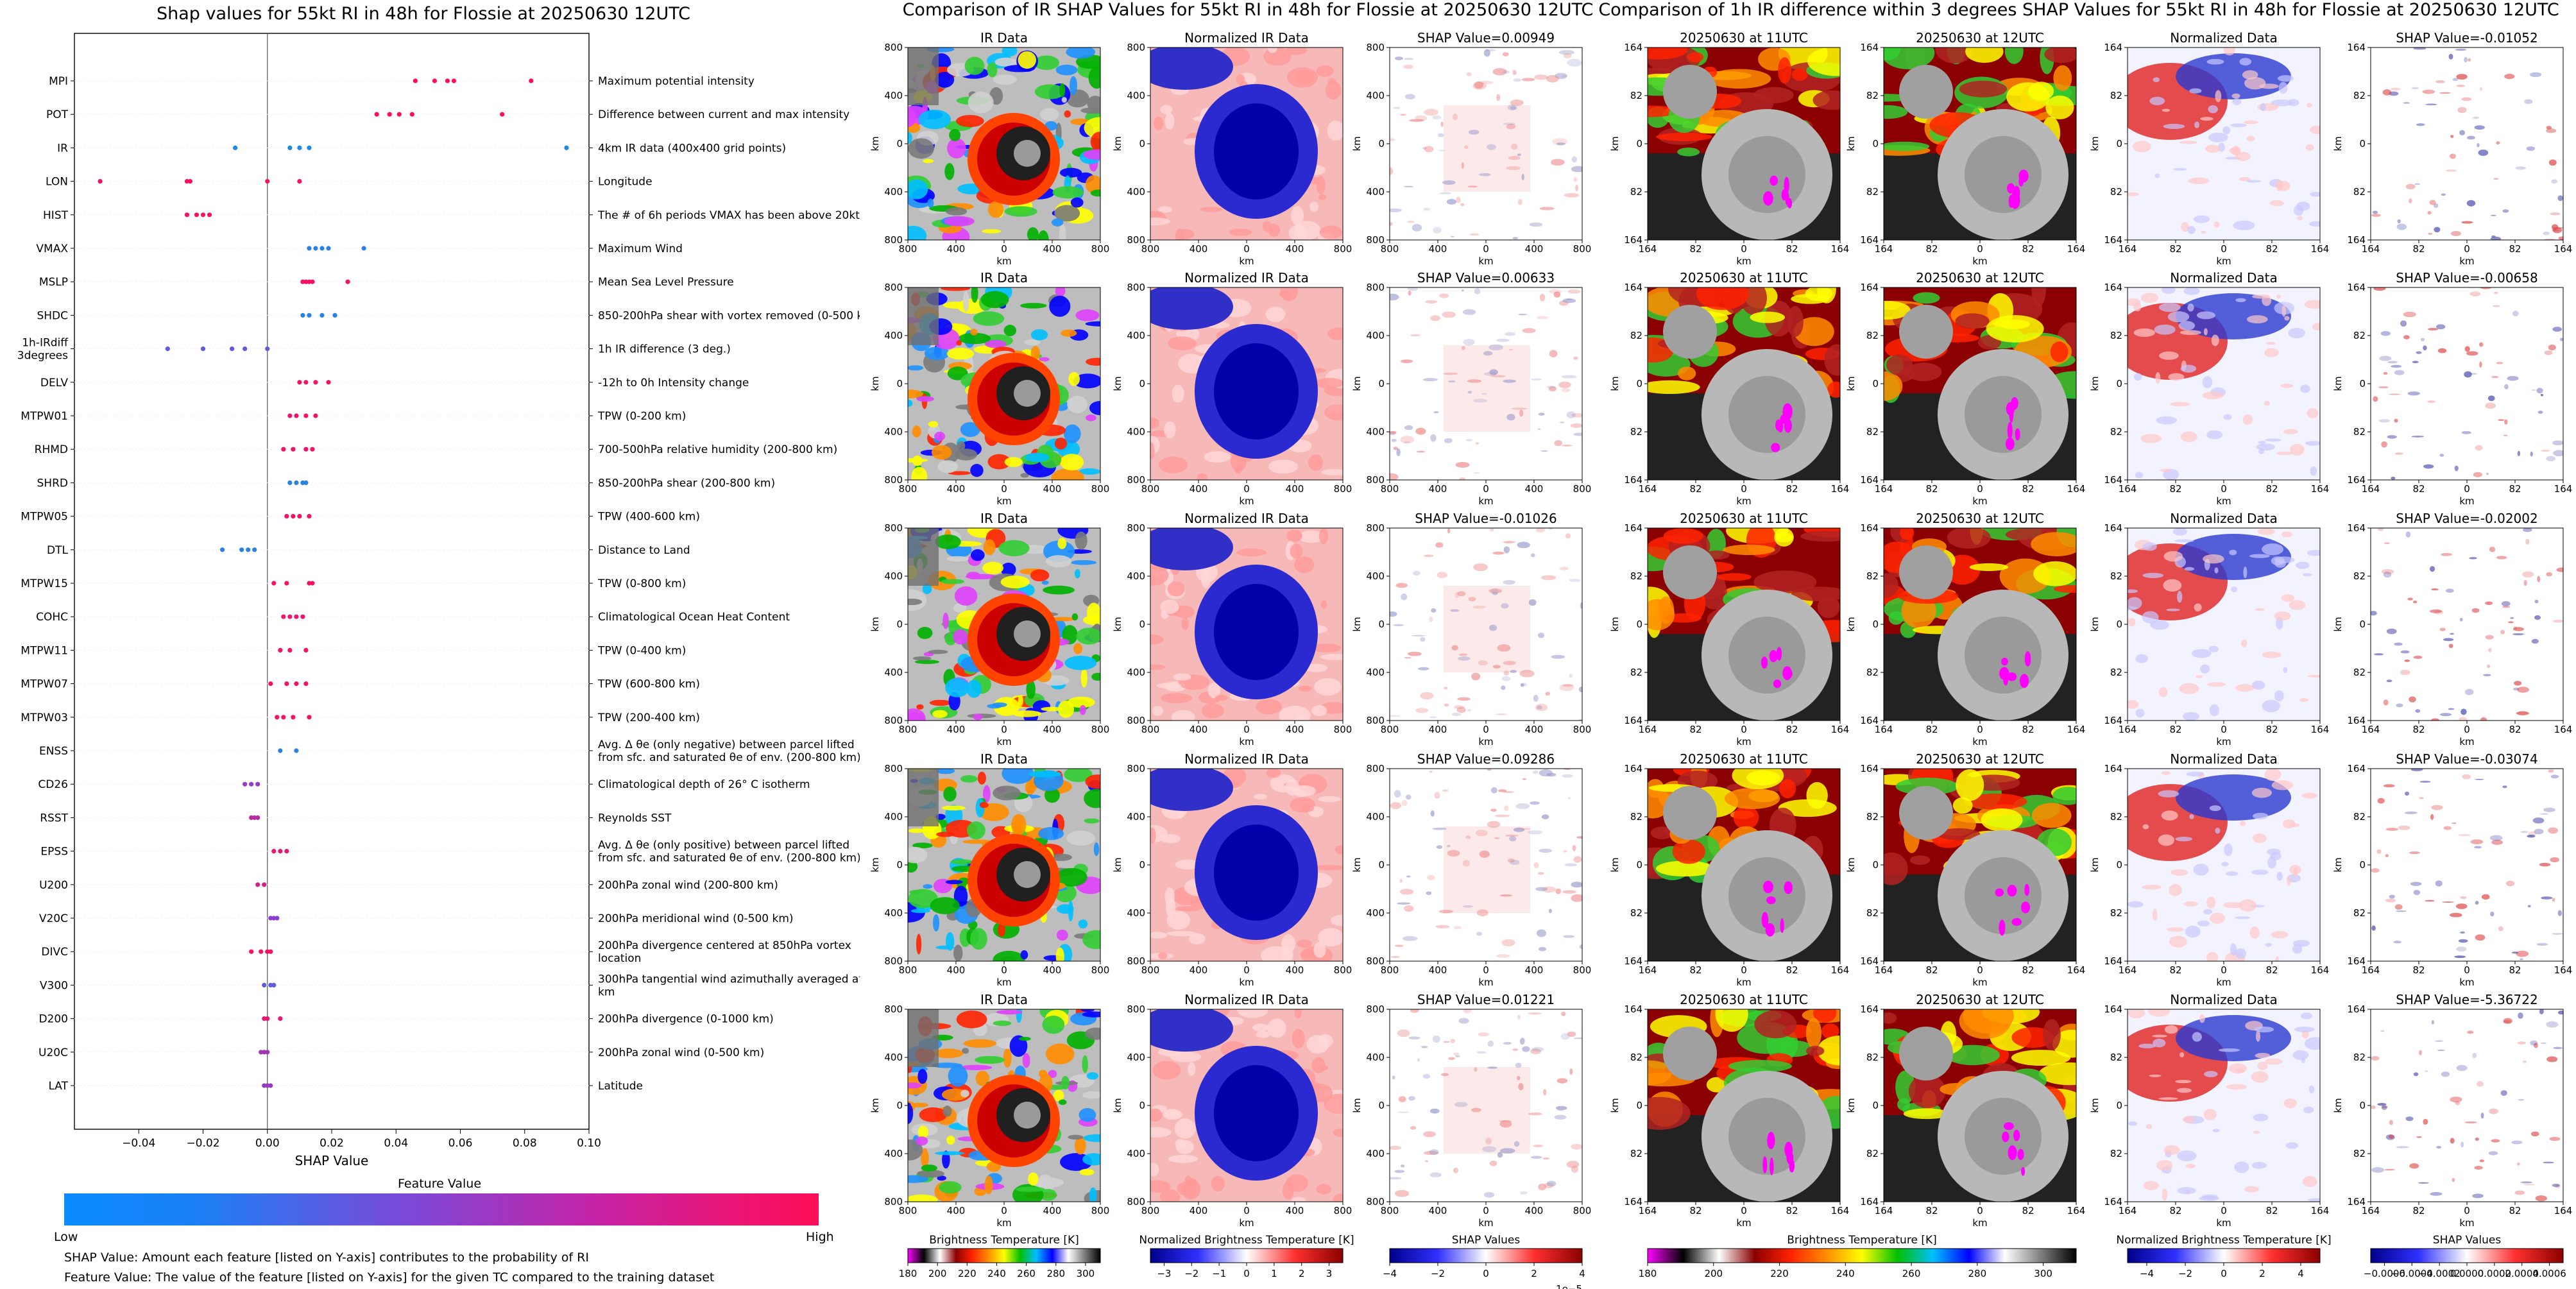  I want to click on dshap-background, so click(2467, 383).